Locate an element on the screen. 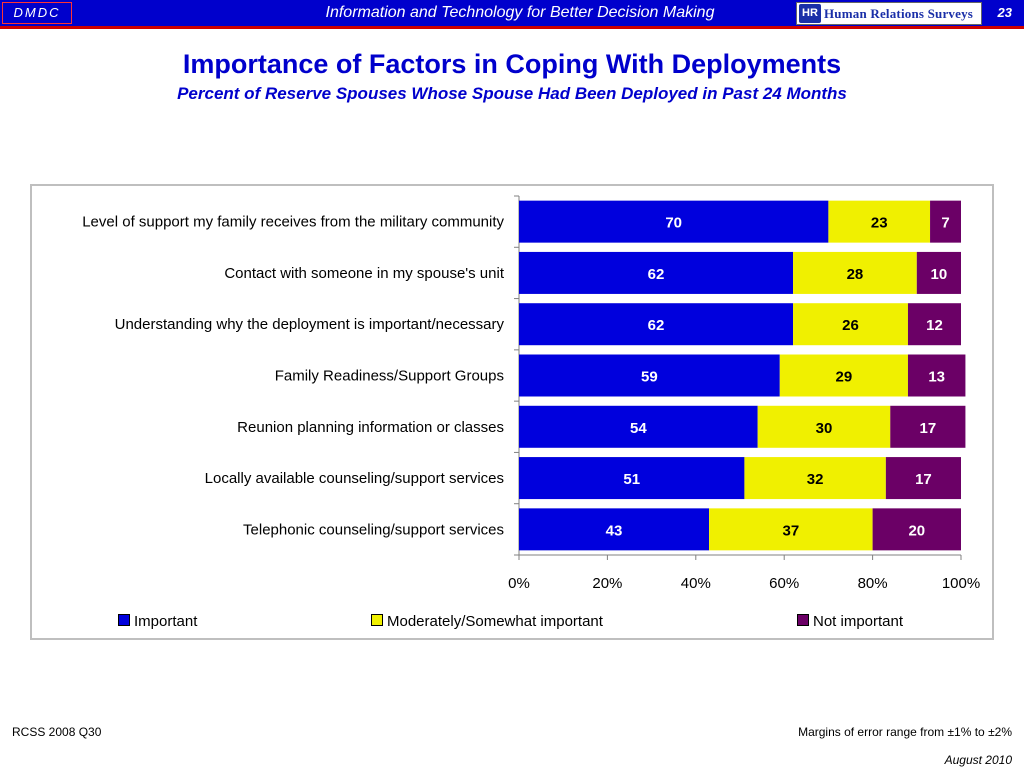 The image size is (1024, 768). hrs-logo: HR Human Relations Surveys is located at coordinates (889, 13).